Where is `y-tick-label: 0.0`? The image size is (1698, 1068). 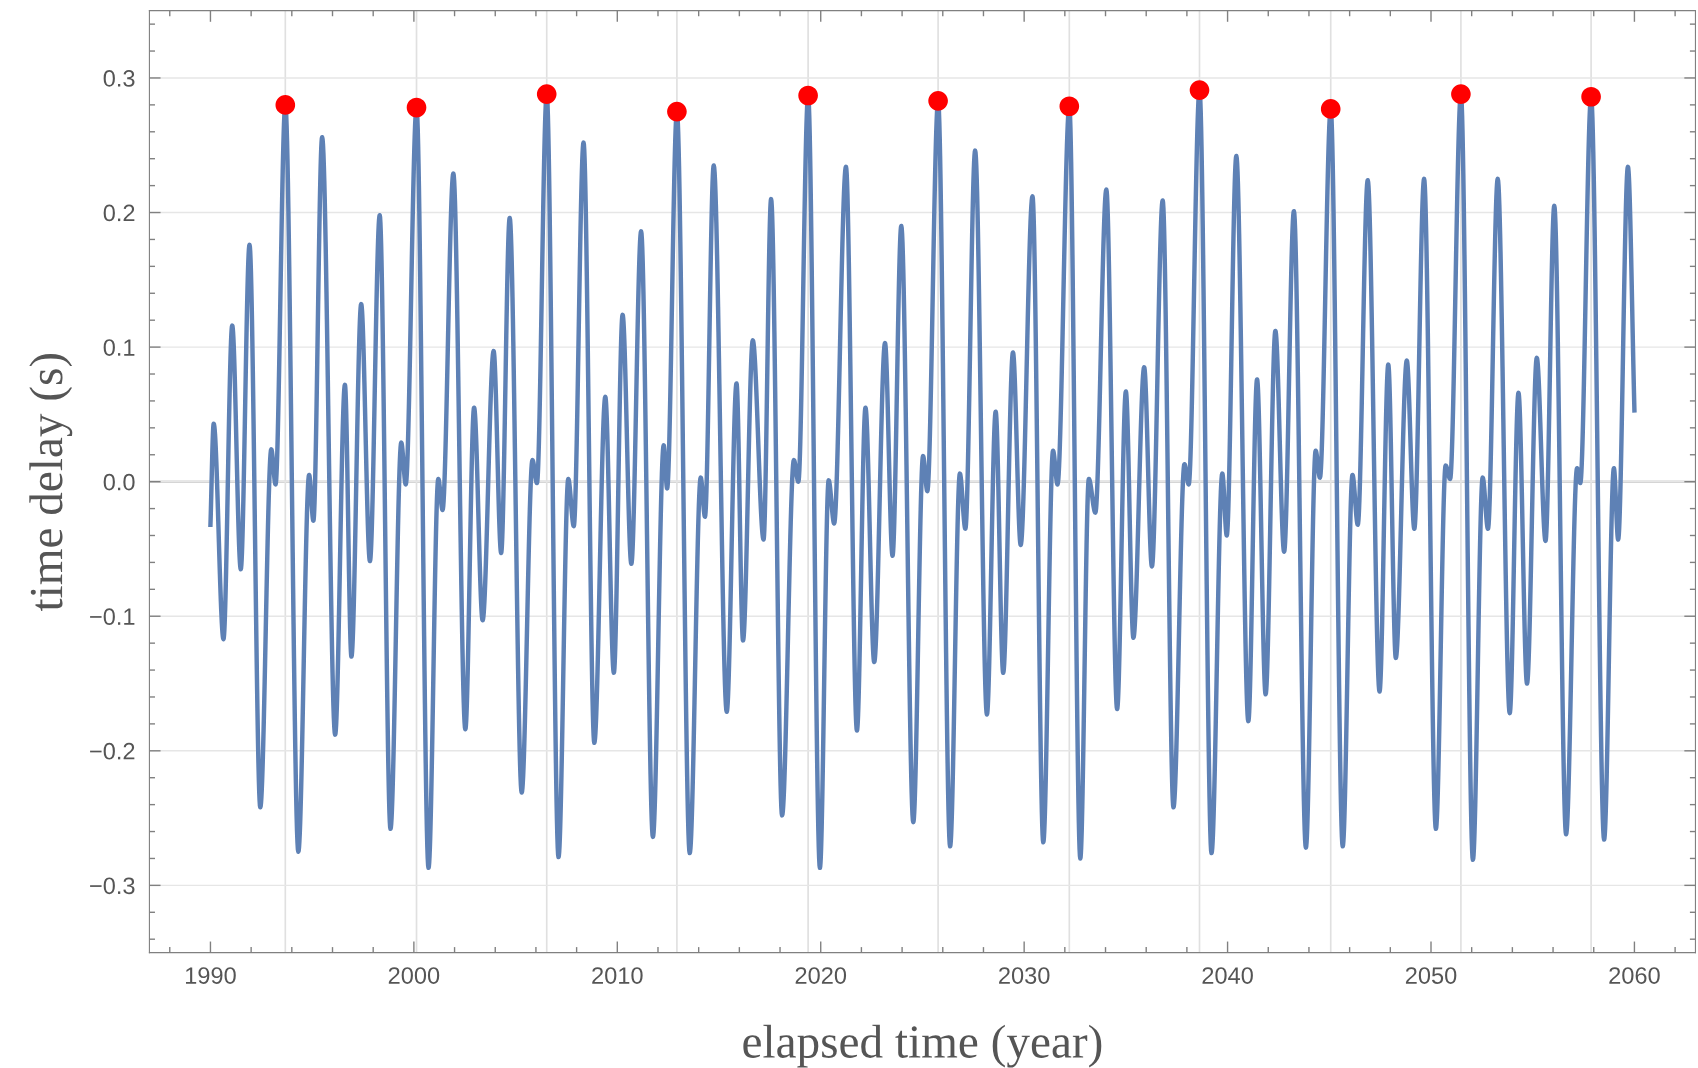
y-tick-label: 0.0 is located at coordinates (119, 482).